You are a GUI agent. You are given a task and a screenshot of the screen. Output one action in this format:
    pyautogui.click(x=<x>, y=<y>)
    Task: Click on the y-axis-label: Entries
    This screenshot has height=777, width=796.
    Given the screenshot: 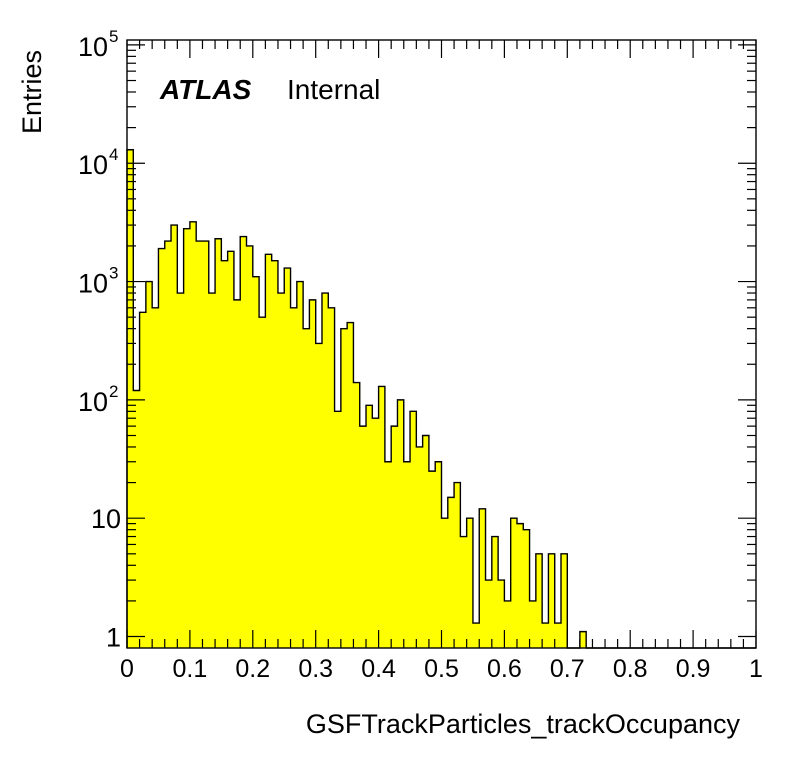 What is the action you would take?
    pyautogui.click(x=32, y=92)
    